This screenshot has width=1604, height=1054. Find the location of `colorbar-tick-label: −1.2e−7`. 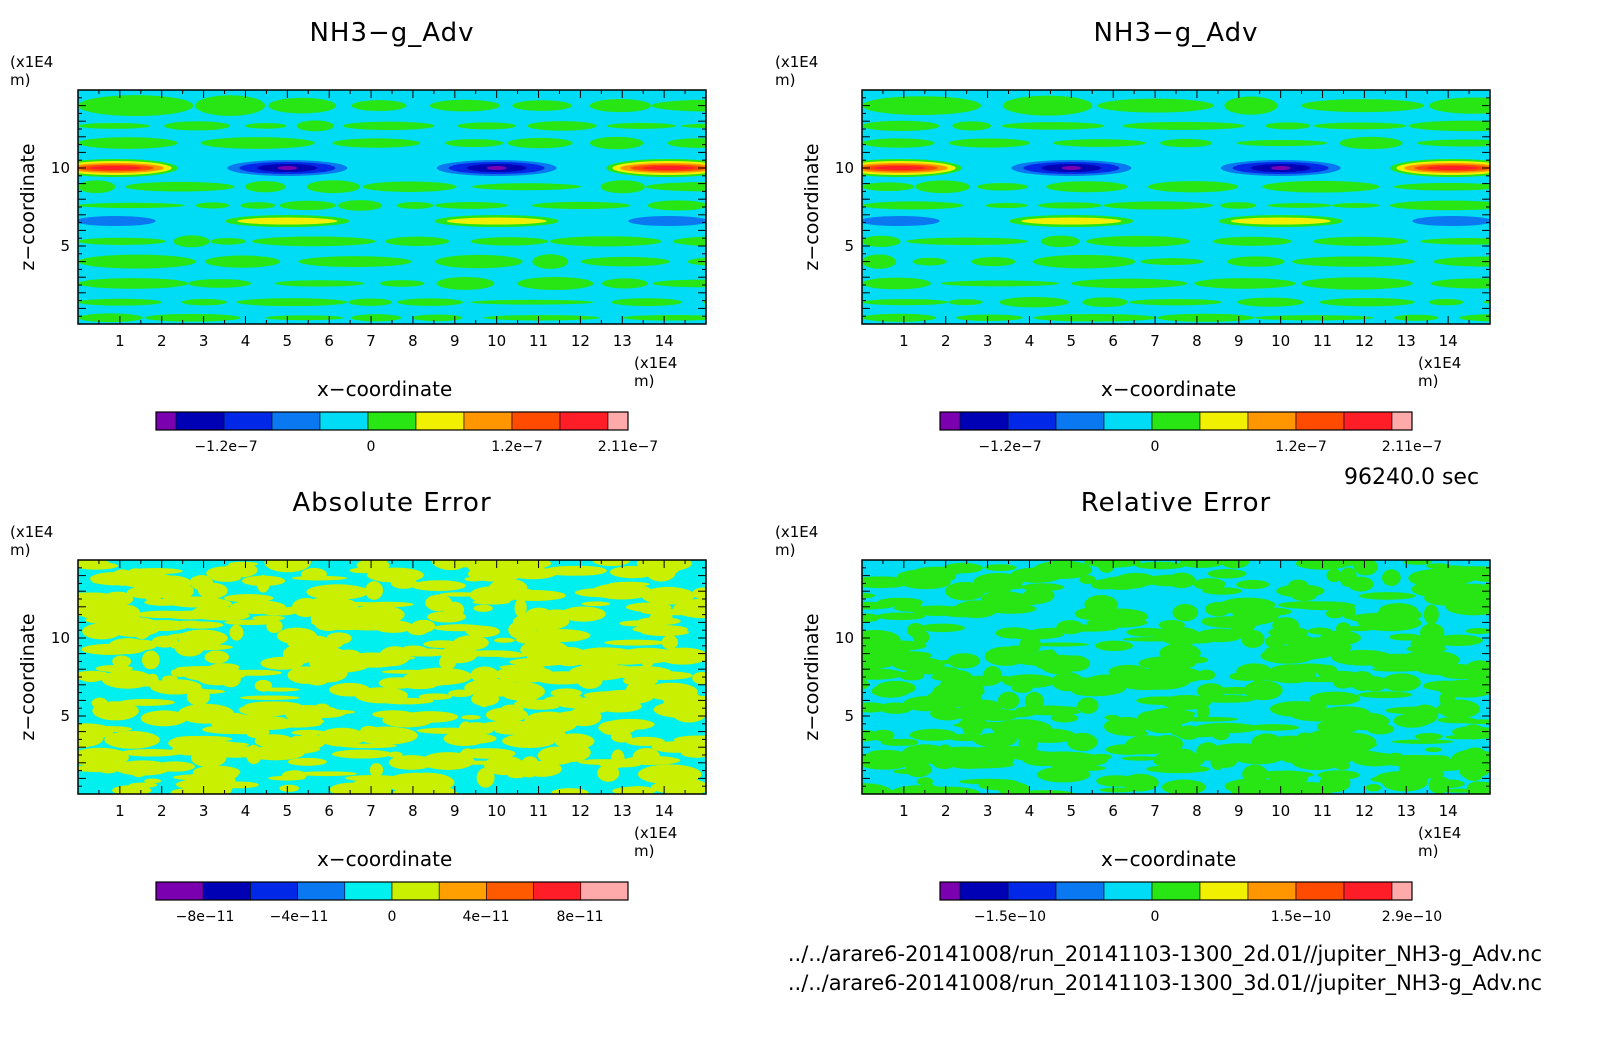

colorbar-tick-label: −1.2e−7 is located at coordinates (1009, 447).